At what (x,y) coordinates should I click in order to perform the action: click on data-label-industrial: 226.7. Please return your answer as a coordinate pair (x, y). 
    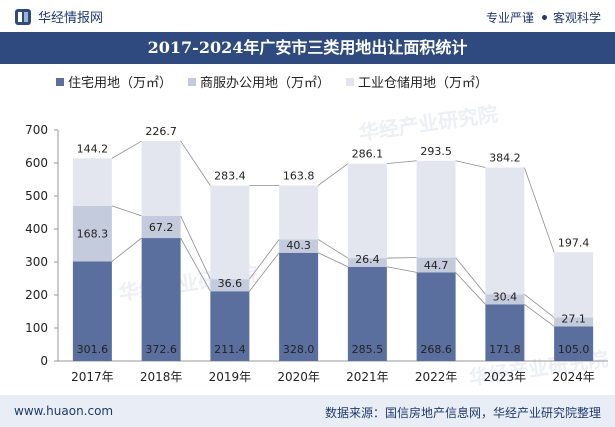
    Looking at the image, I should click on (161, 131).